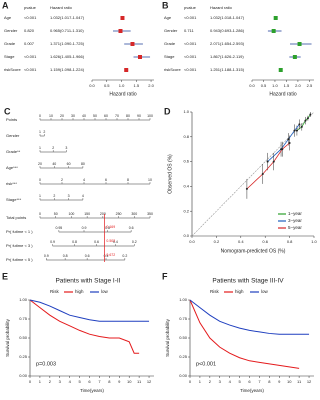 The width and height of the screenshot is (320, 400). I want to click on scale-tick-label: 6, so click(106, 180).